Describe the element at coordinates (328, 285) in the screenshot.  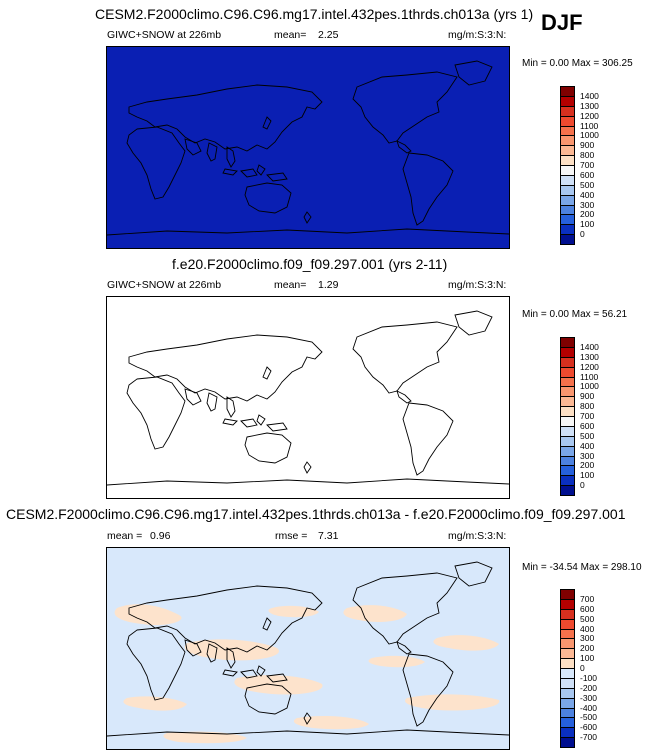
I see `panel2-mean-value: 1.29` at that location.